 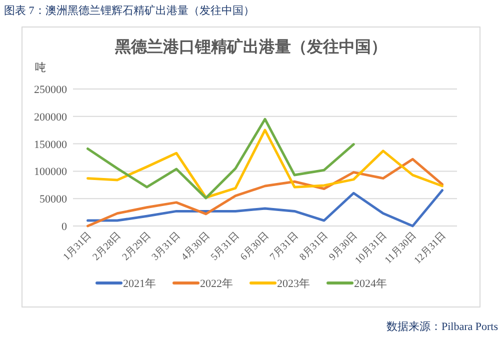 What do you see at coordinates (442, 327) in the screenshot?
I see `annotation: 数据来源：Pilbara Ports` at bounding box center [442, 327].